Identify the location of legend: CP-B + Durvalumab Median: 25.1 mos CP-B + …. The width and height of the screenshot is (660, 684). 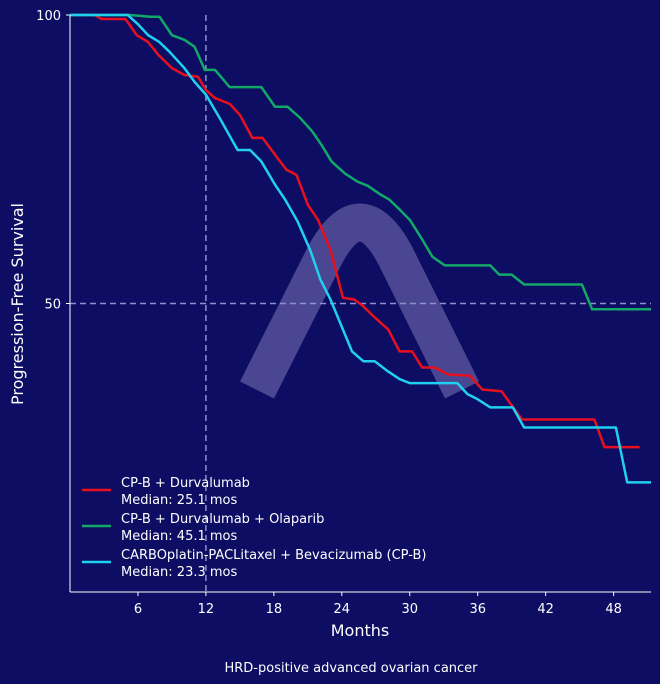
(254, 528).